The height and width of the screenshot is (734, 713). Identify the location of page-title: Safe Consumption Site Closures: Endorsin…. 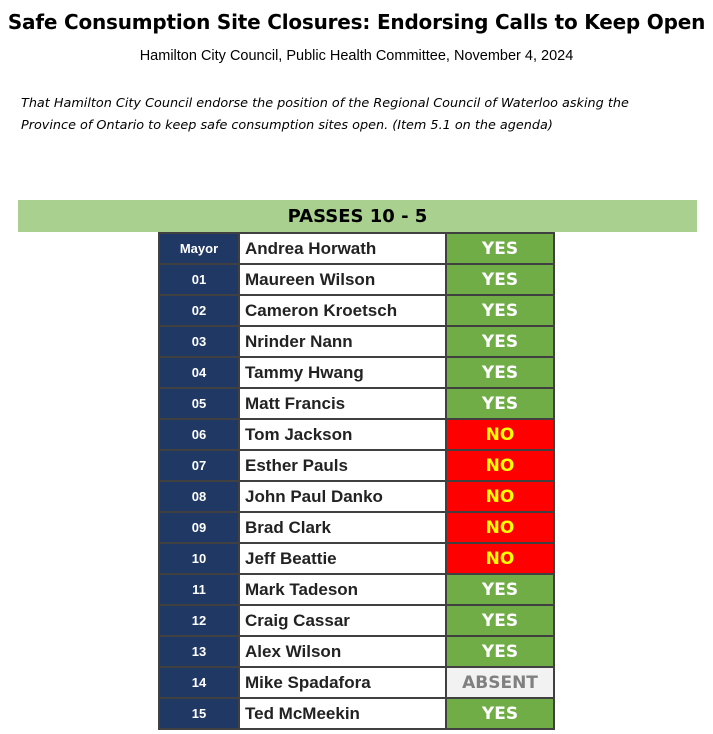
(356, 22).